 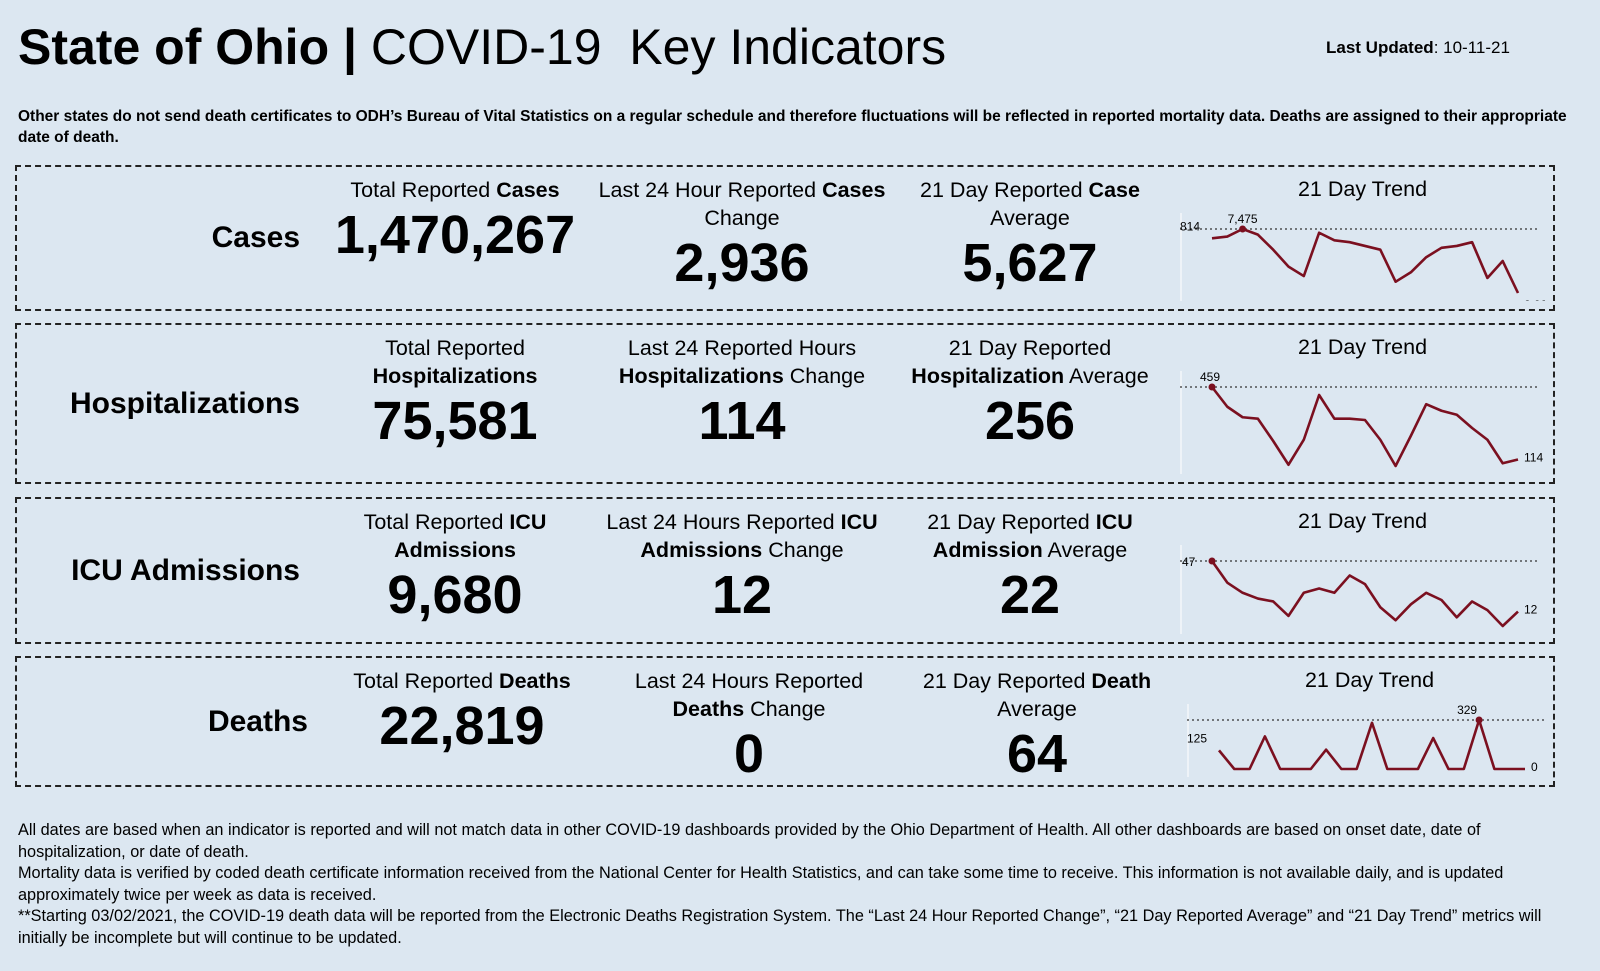 I want to click on metric-value: 12, so click(x=742, y=595).